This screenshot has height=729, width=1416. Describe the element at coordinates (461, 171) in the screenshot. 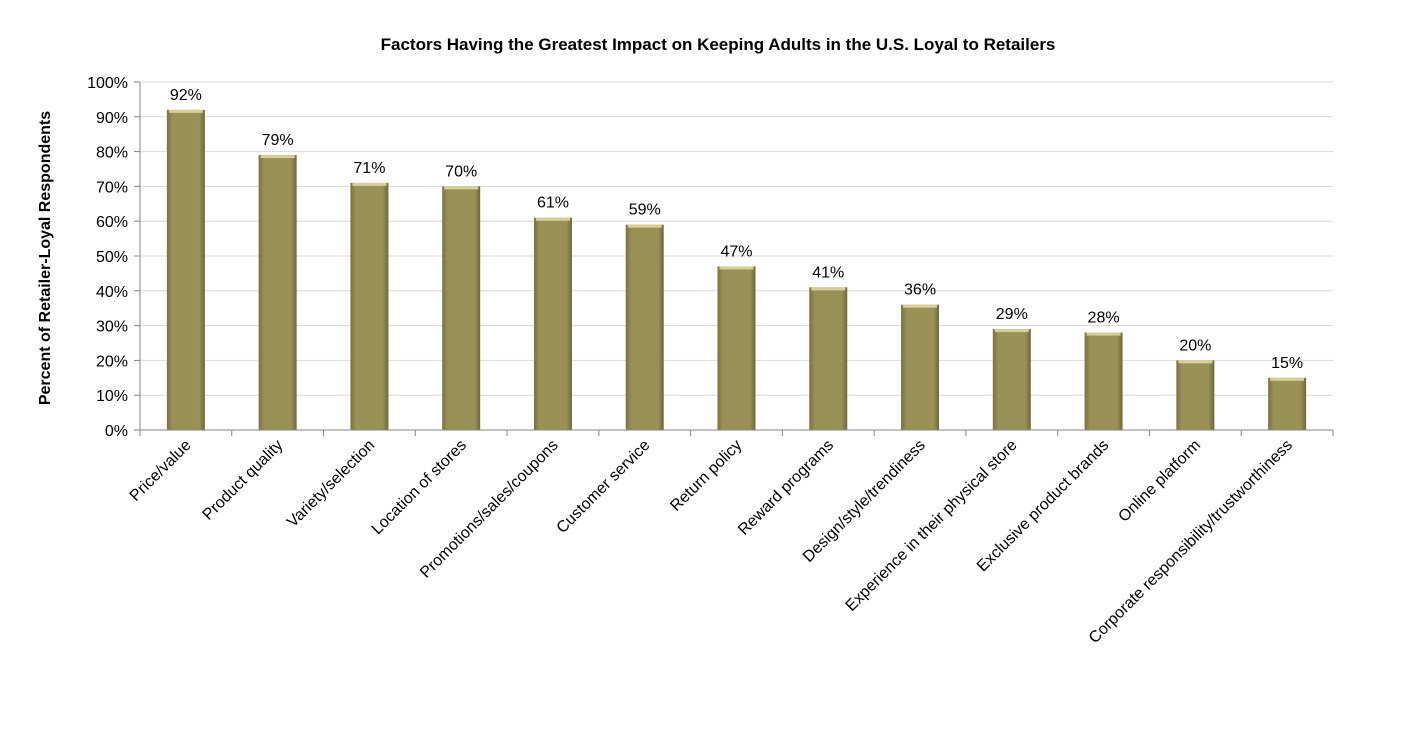

I see `data-label: 70%` at that location.